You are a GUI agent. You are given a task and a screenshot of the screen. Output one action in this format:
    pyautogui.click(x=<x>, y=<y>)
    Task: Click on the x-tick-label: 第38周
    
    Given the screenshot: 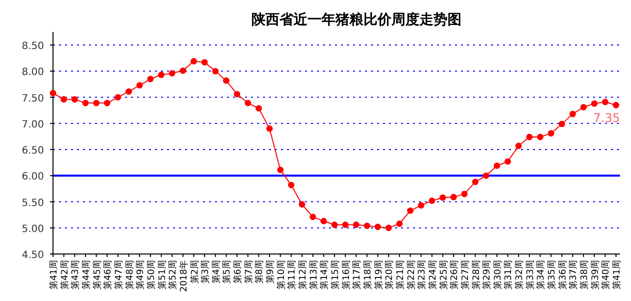 What is the action you would take?
    pyautogui.click(x=584, y=275)
    